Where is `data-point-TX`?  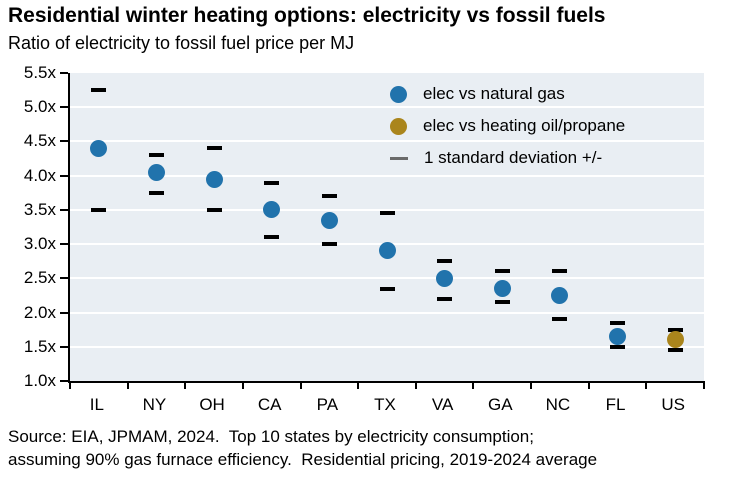
data-point-TX is located at coordinates (387, 251).